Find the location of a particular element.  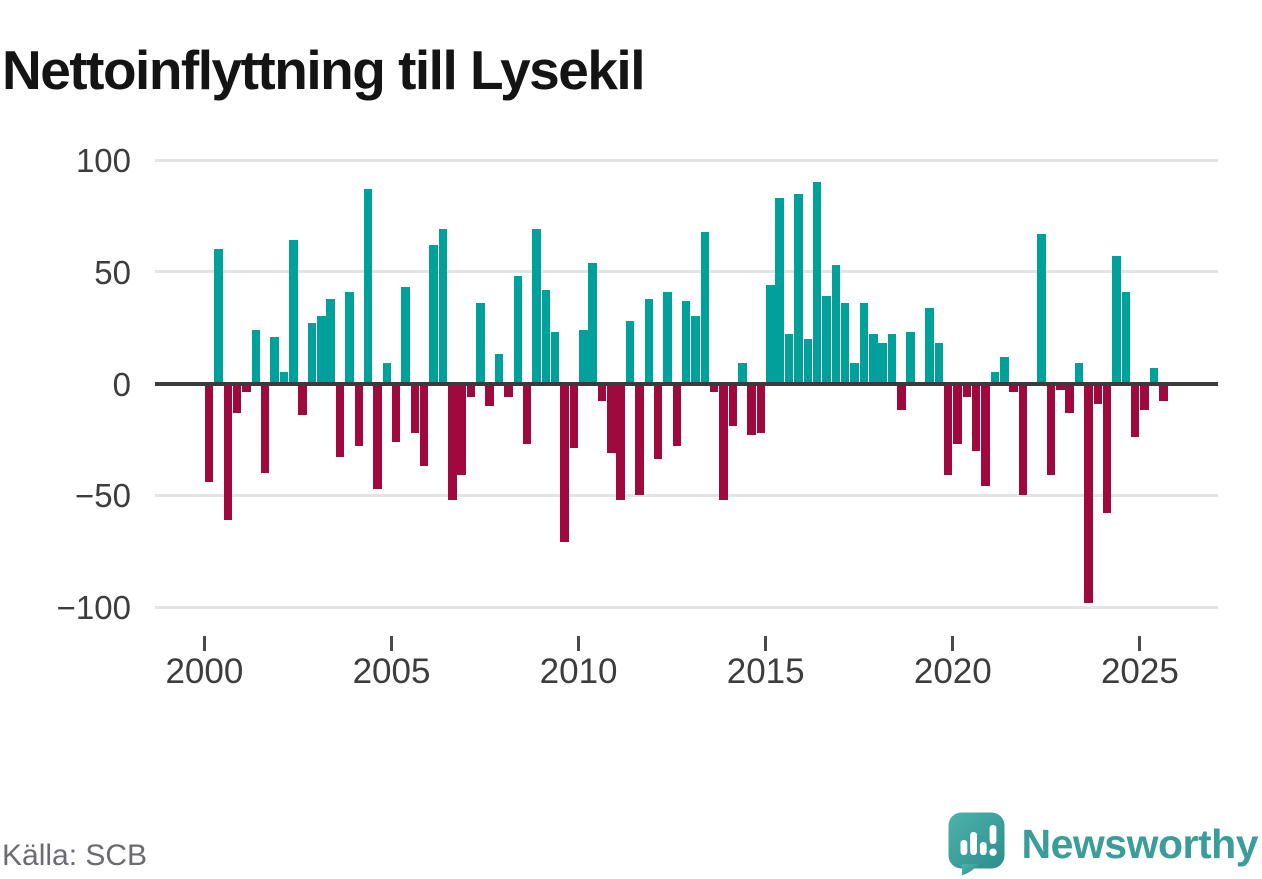

x-axis-tick-2000 is located at coordinates (204, 643).